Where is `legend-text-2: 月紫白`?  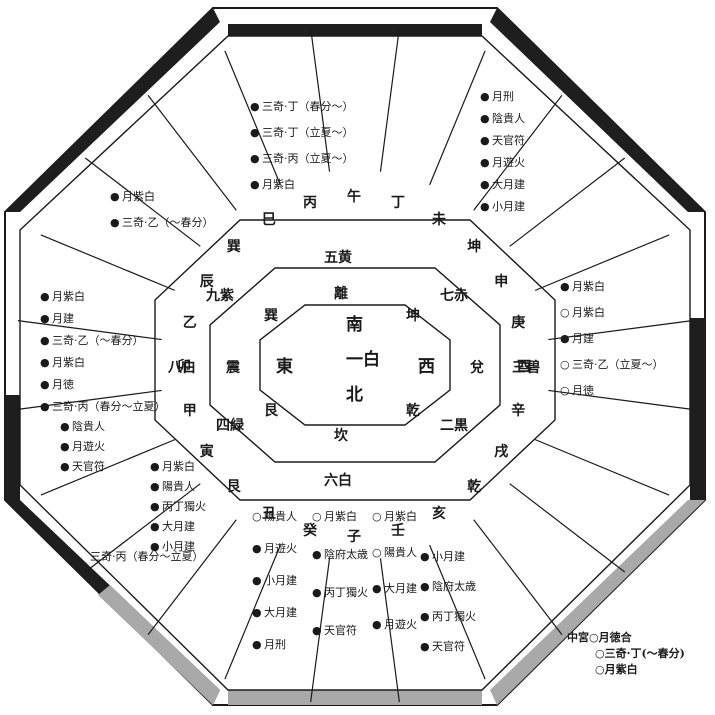
legend-text-2: 月紫白 is located at coordinates (621, 669).